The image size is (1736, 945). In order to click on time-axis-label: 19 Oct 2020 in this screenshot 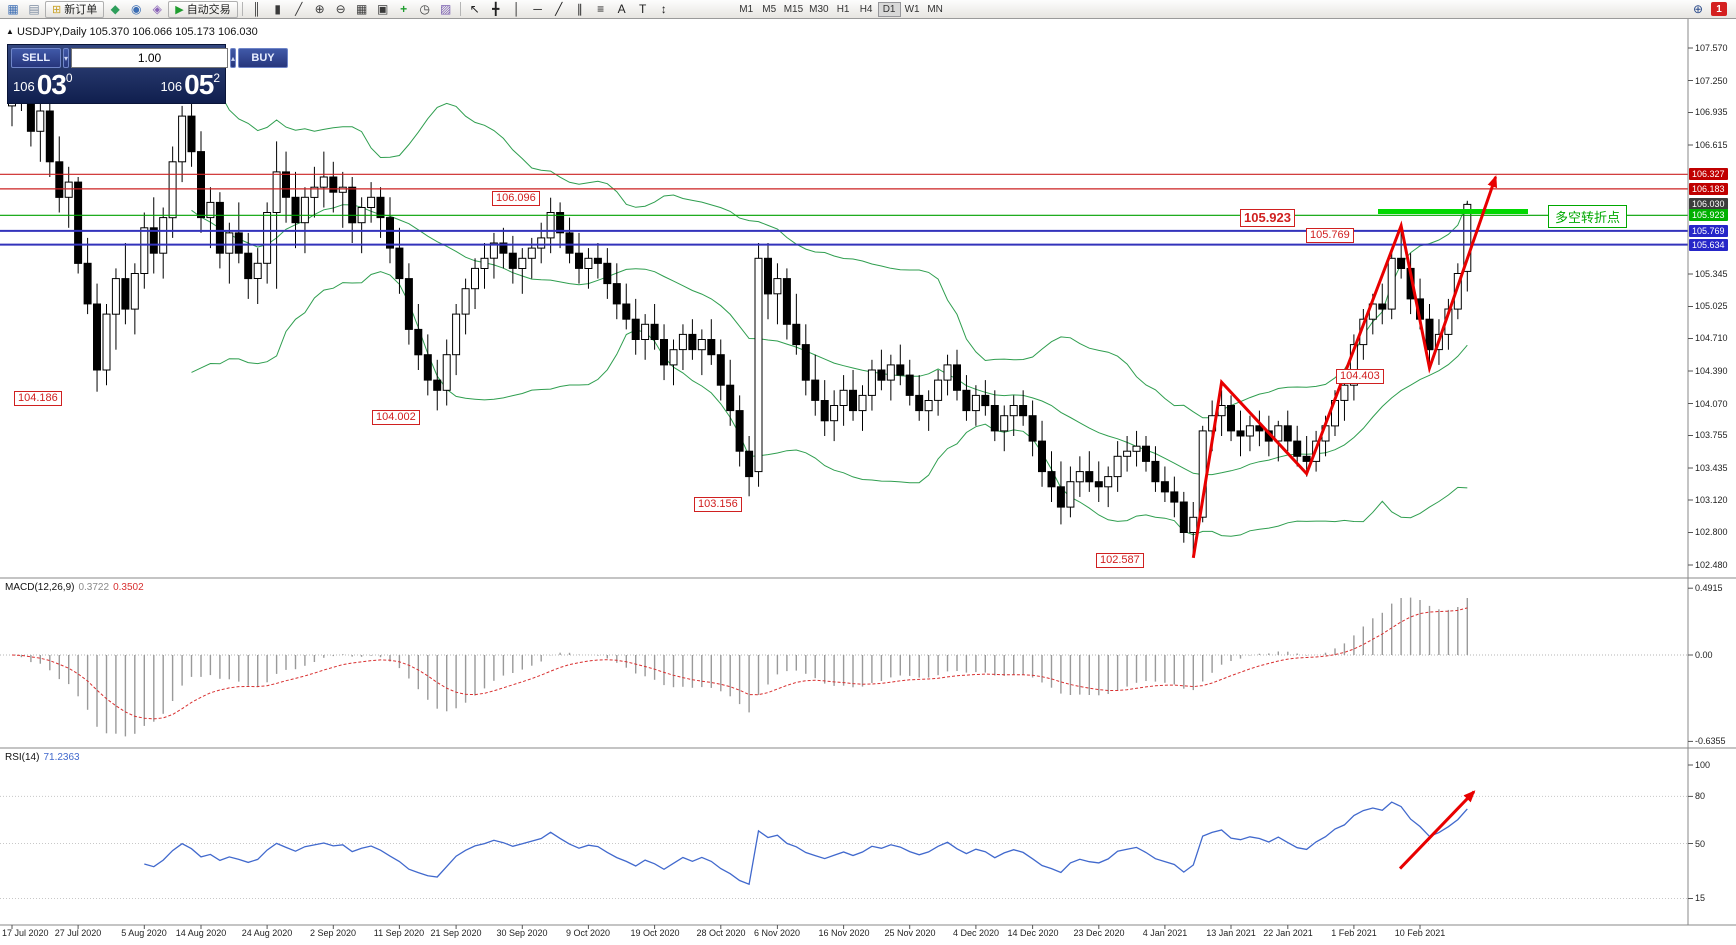, I will do `click(655, 933)`.